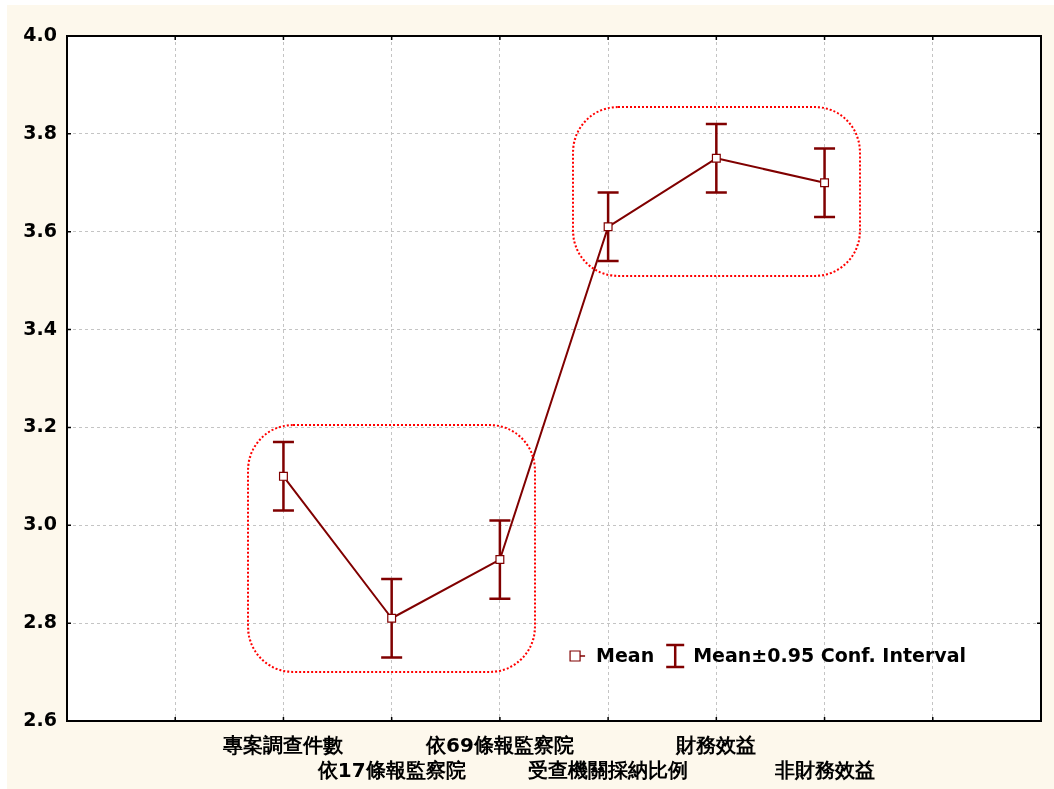 This screenshot has width=1054, height=789. Describe the element at coordinates (40, 131) in the screenshot. I see `y-tick-label: 3.8` at that location.